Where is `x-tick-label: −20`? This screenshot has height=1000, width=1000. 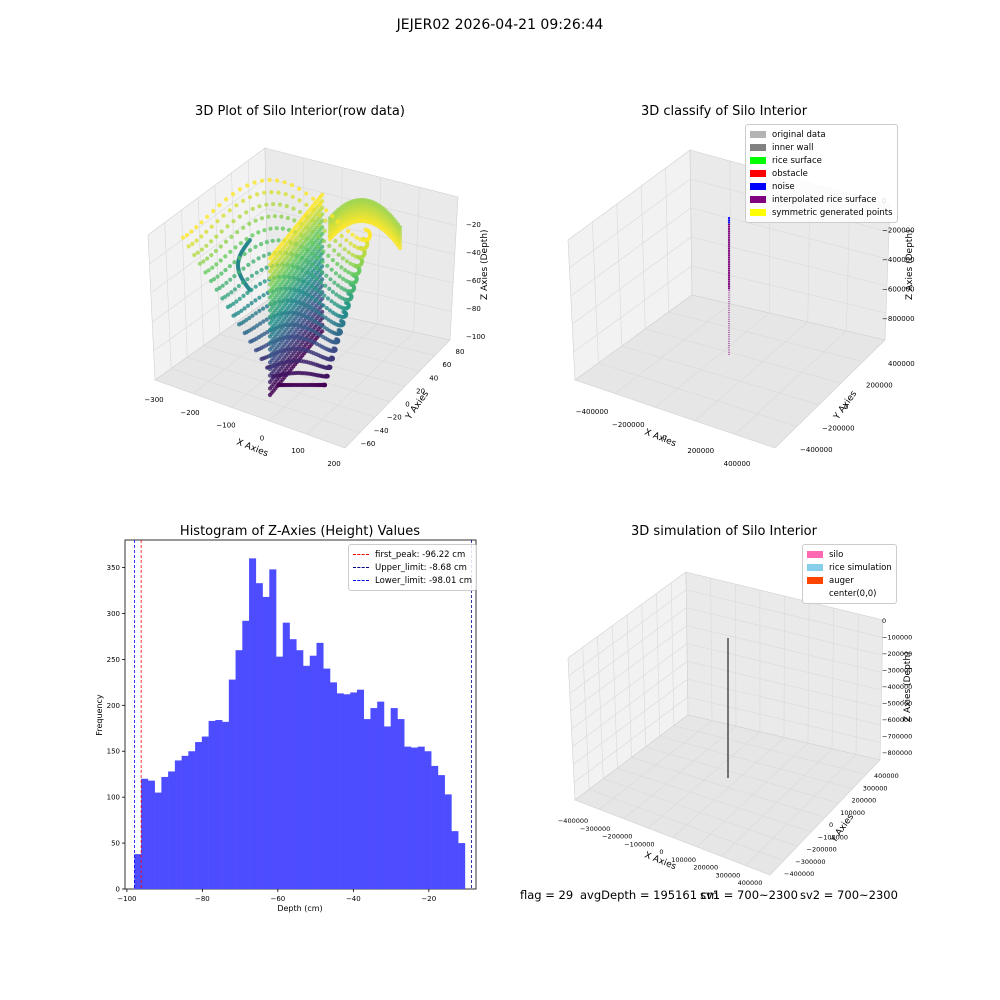
x-tick-label: −20 is located at coordinates (428, 899).